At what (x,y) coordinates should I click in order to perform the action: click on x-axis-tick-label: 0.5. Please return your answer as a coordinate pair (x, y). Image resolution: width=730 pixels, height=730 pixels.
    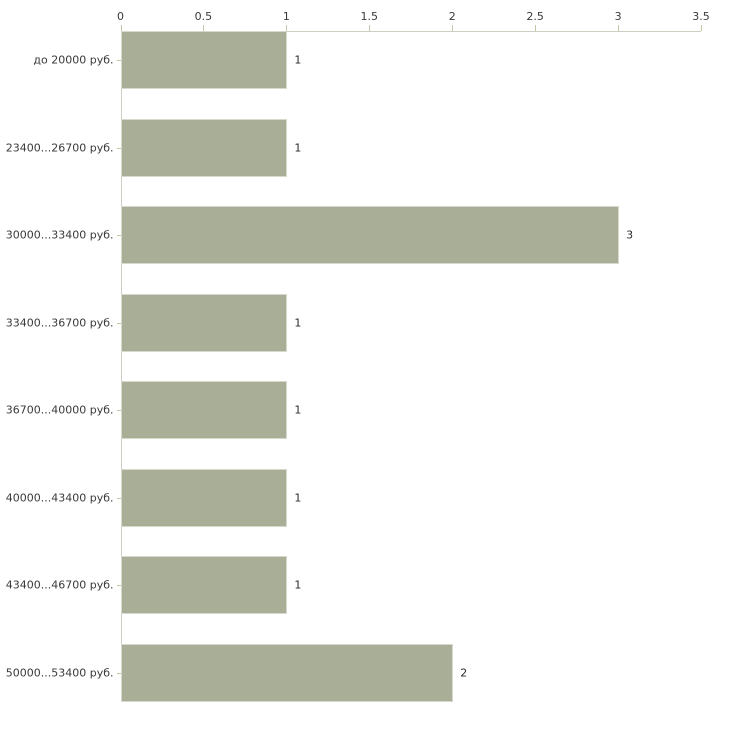
    Looking at the image, I should click on (203, 16).